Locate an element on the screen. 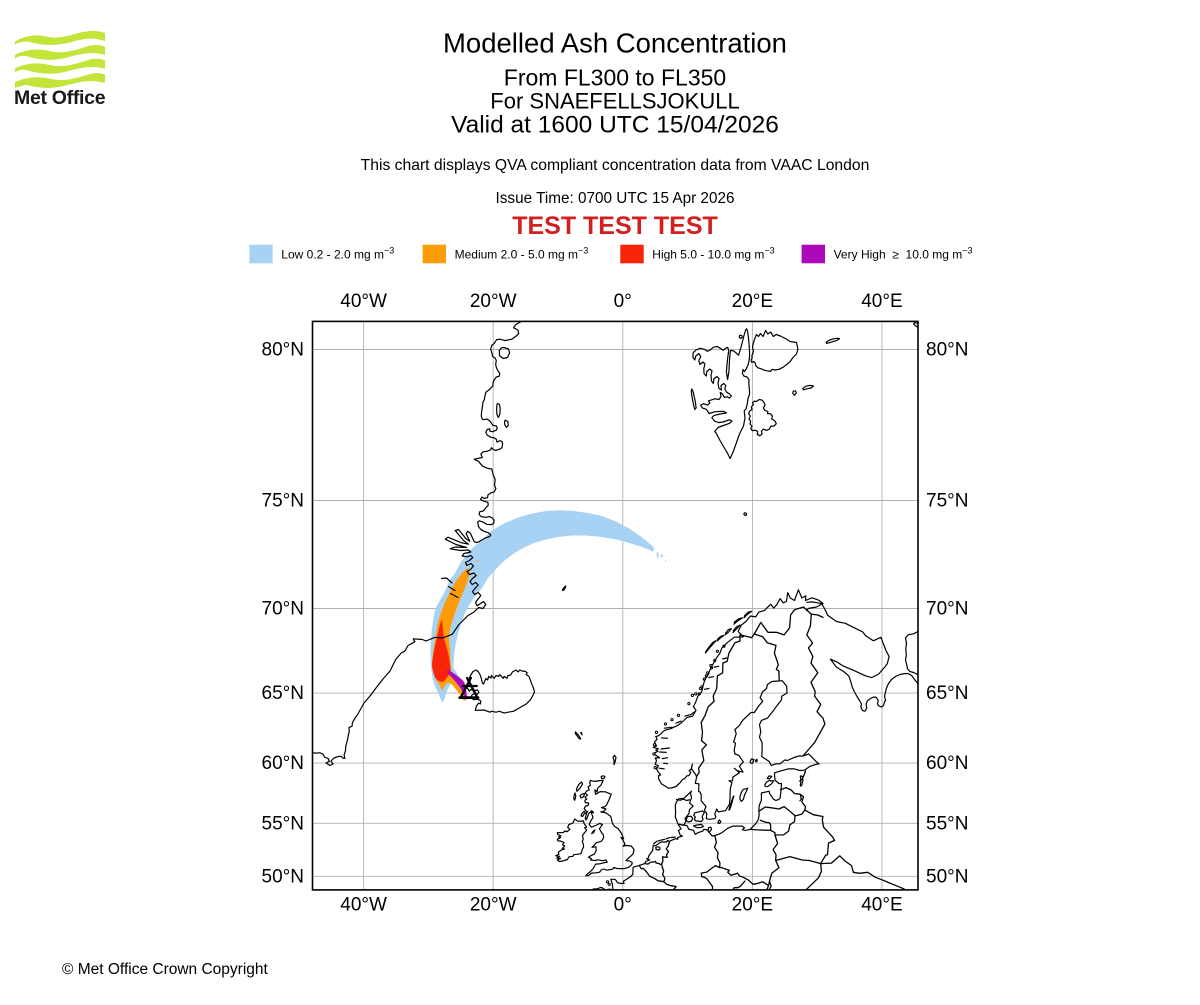 Image resolution: width=1200 pixels, height=1005 pixels. svg-text: High 5.0 - 10.0 mg m−3 is located at coordinates (713, 254).